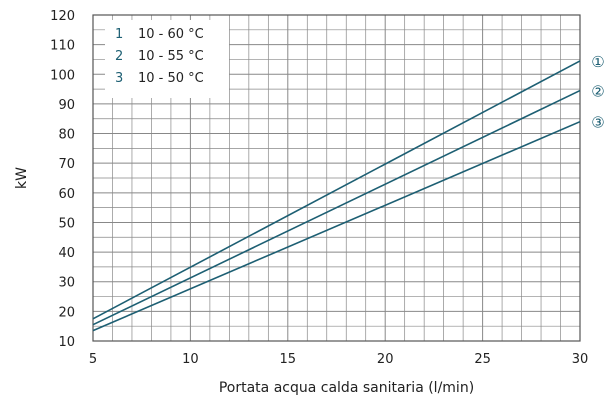 Image resolution: width=610 pixels, height=403 pixels. I want to click on y-tick-label: 10, so click(66, 342).